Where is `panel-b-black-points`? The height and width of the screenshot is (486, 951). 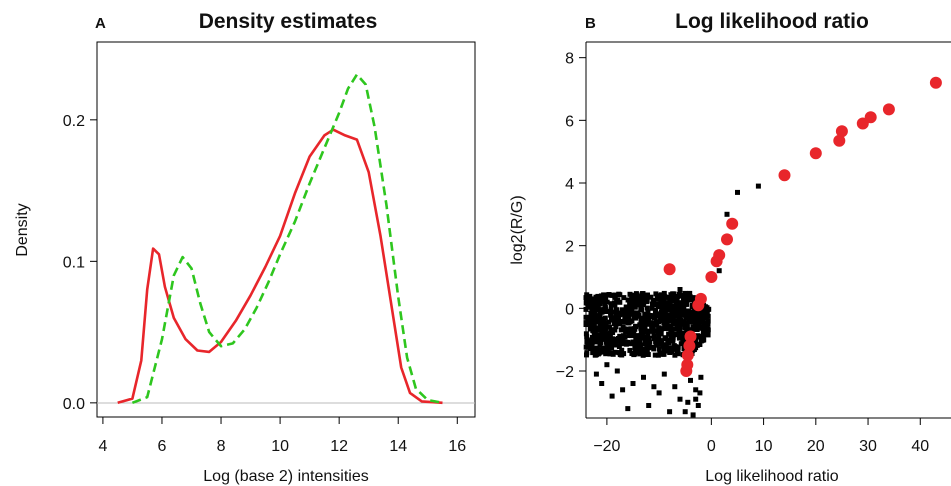 panel-b-black-points is located at coordinates (672, 300).